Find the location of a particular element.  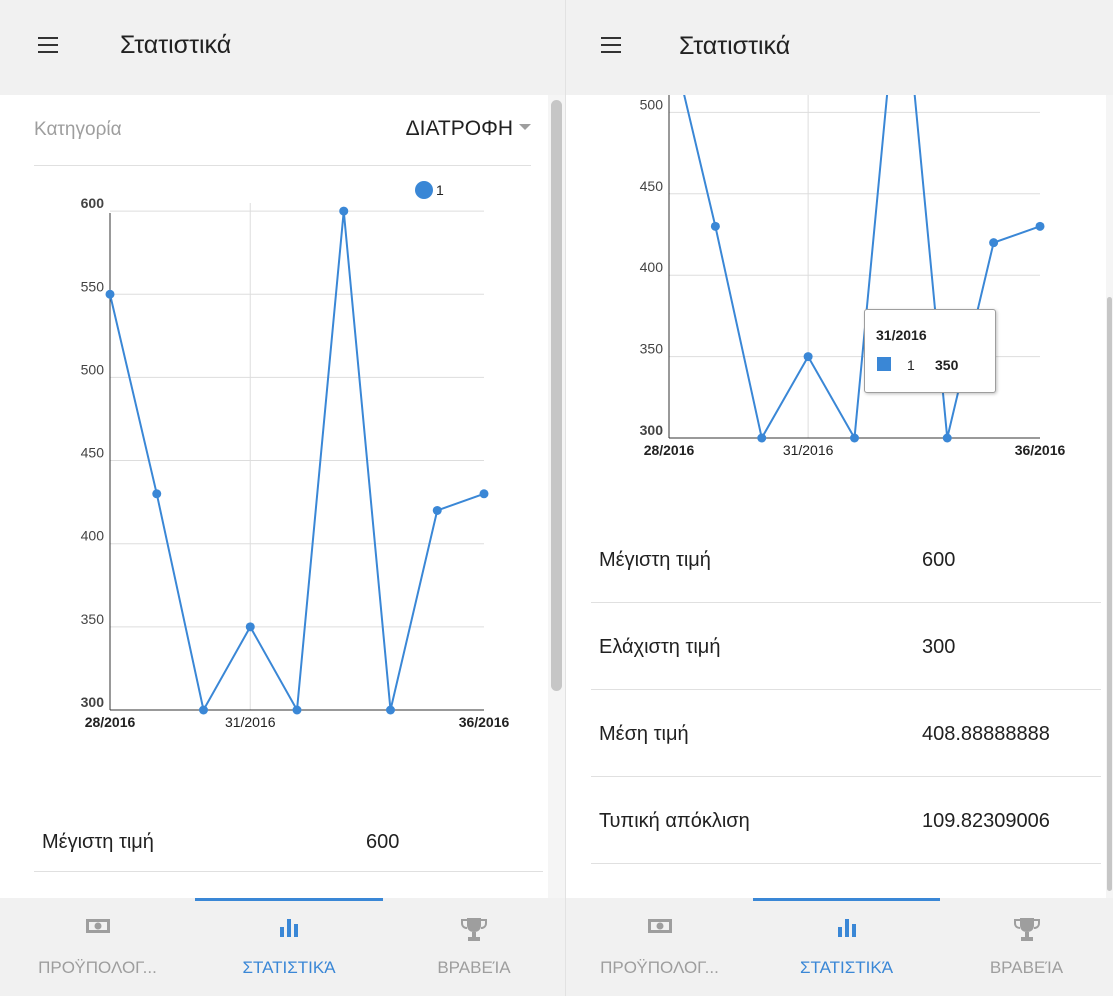

legend-swatch is located at coordinates (424, 190).